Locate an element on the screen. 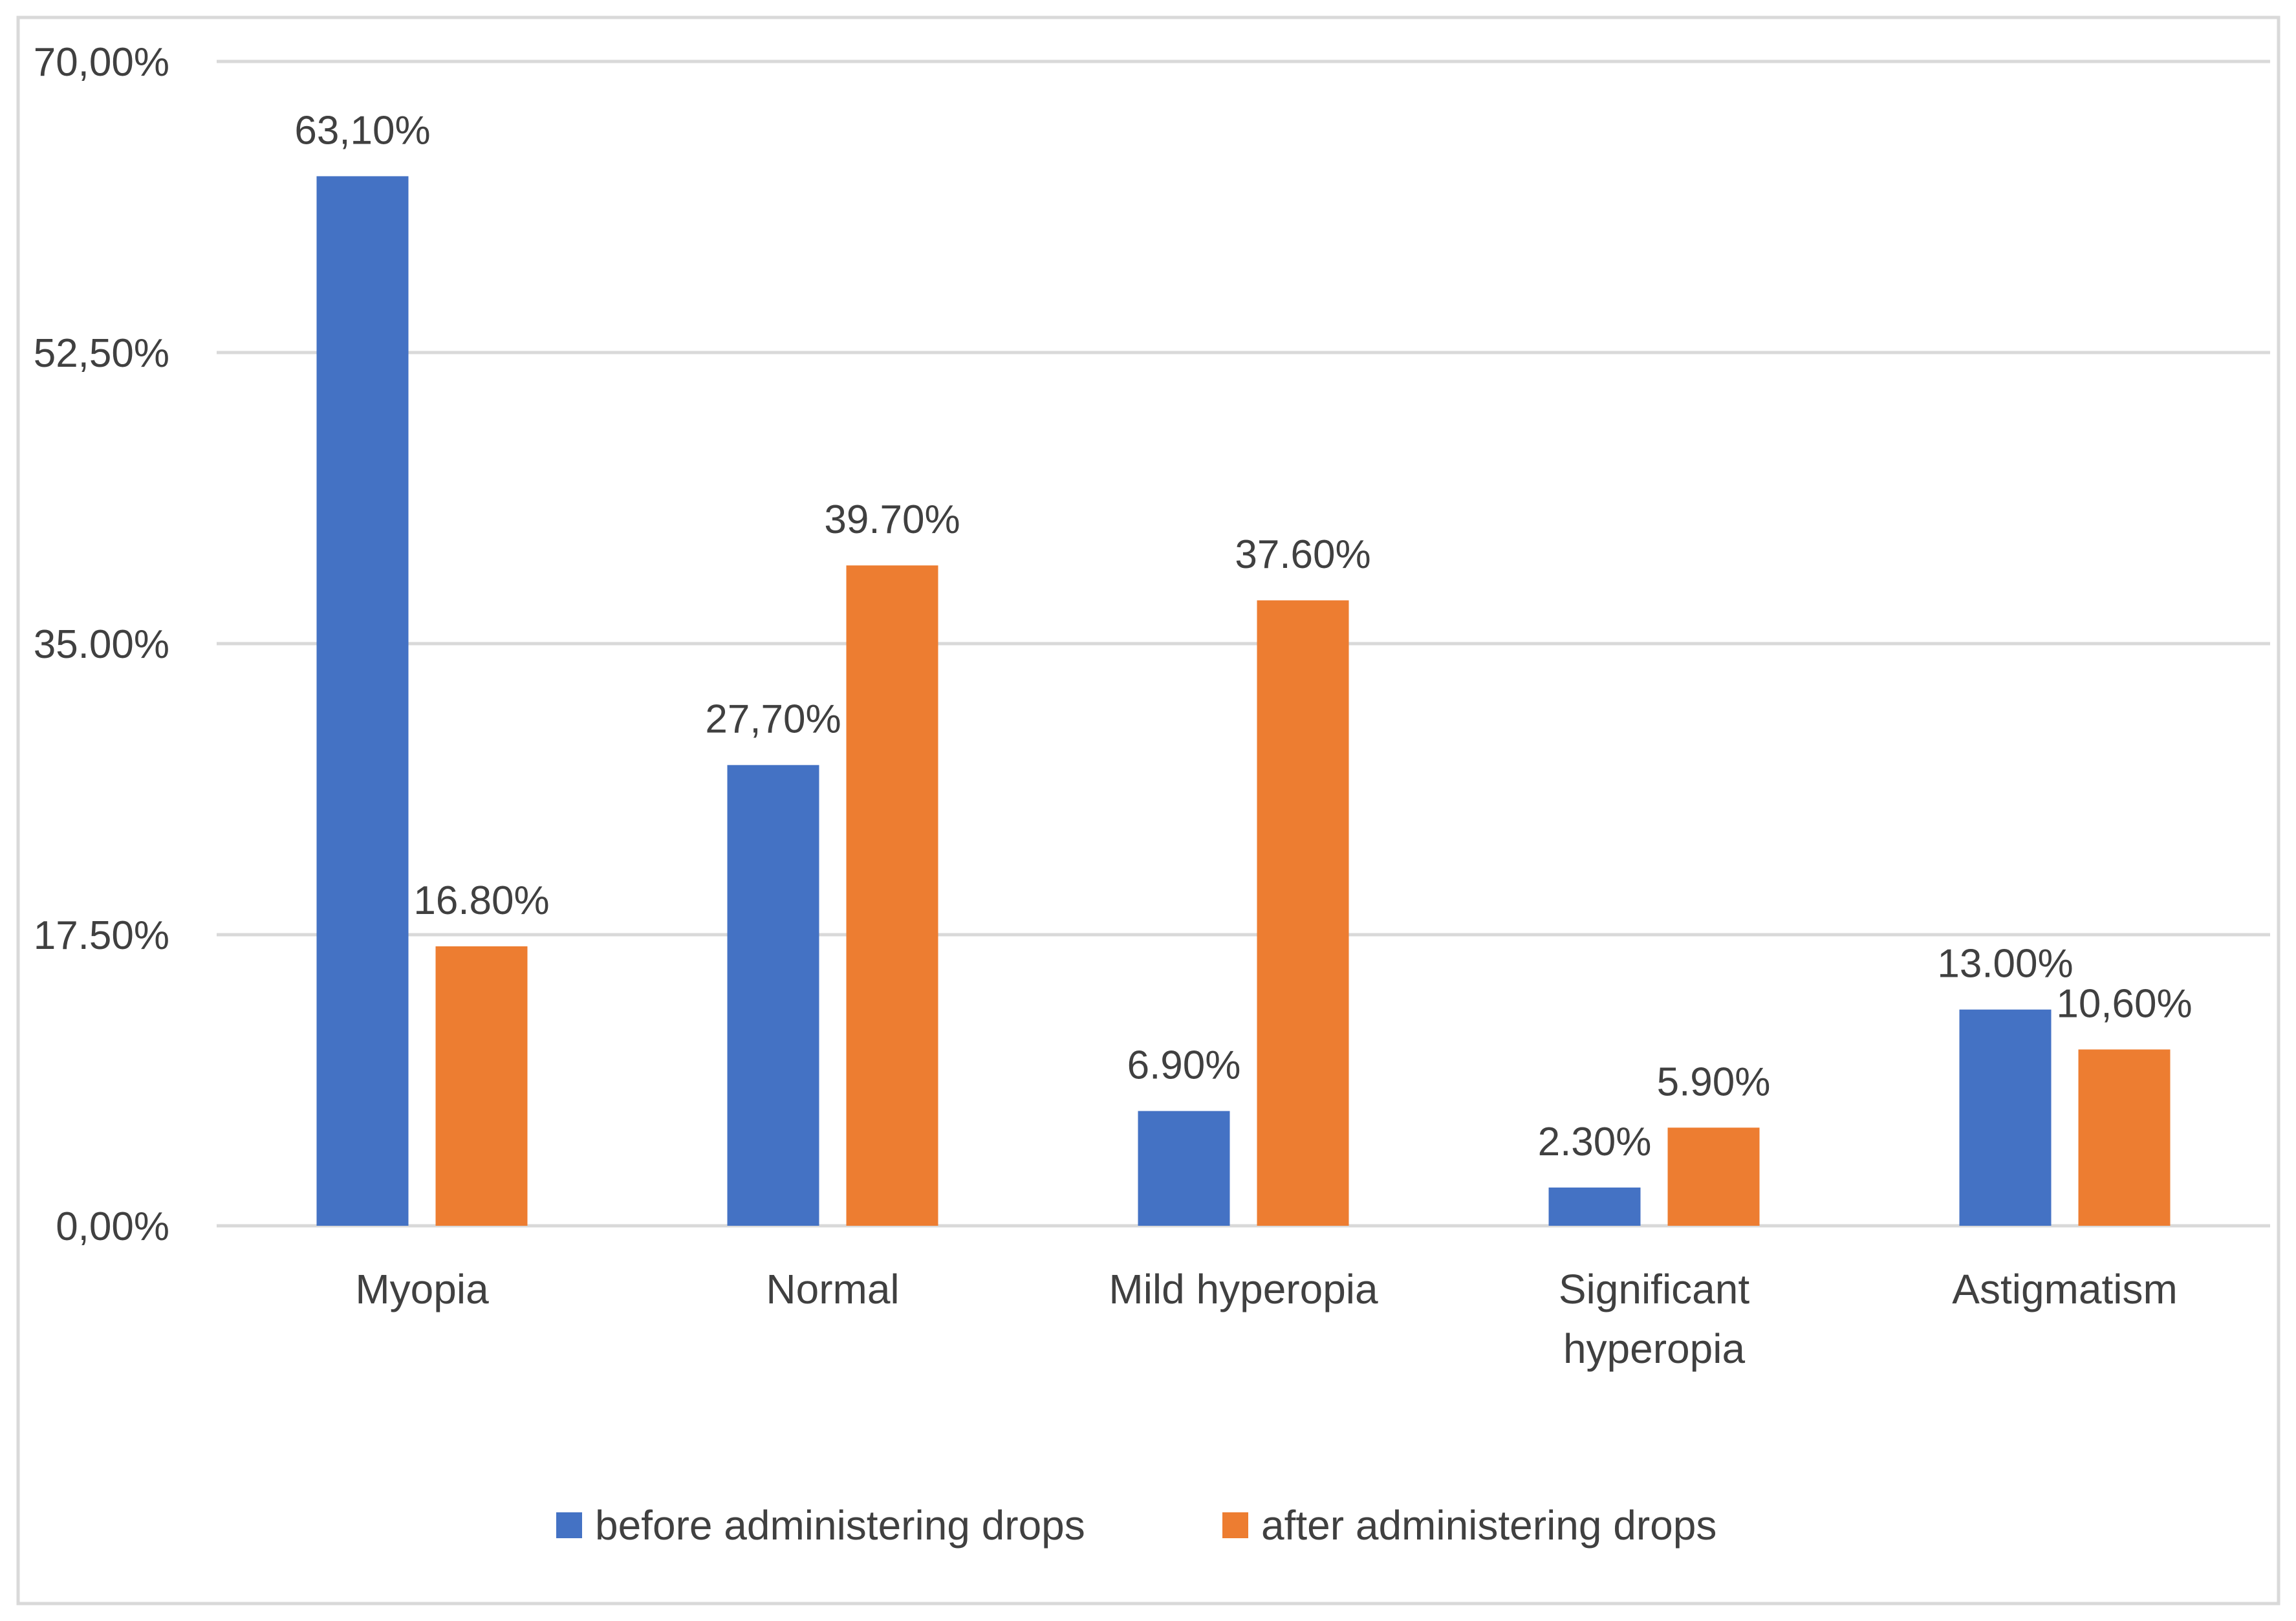 This screenshot has width=2296, height=1621. legend-label: after administering drops is located at coordinates (1489, 1525).